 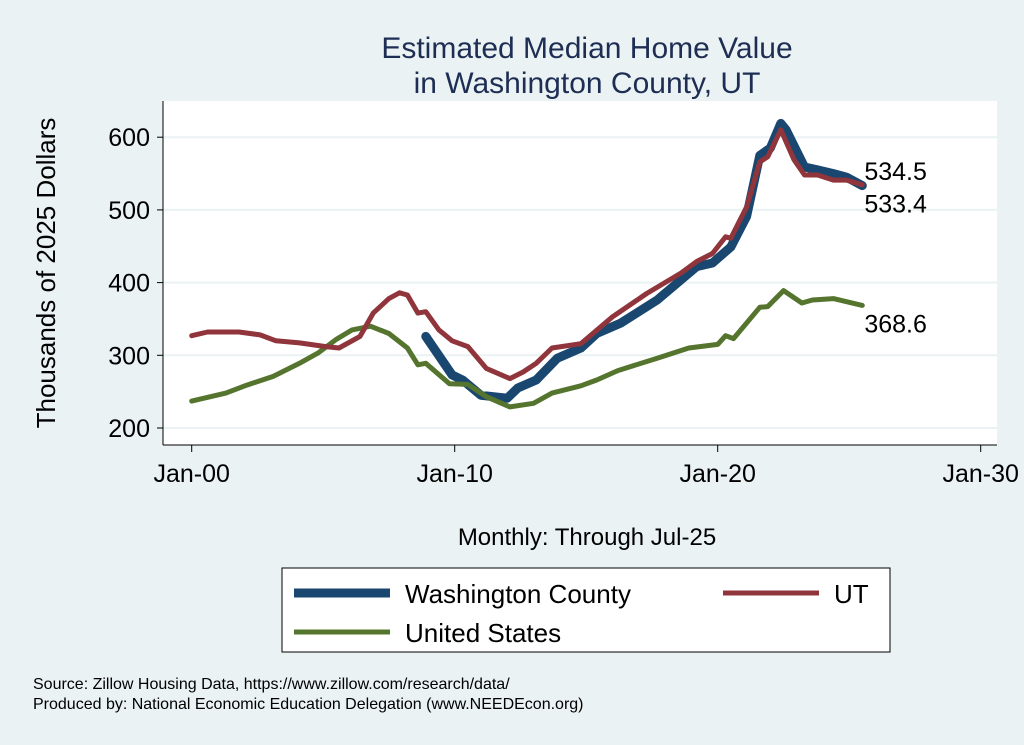 What do you see at coordinates (191, 474) in the screenshot?
I see `x-tick-label: Jan-00` at bounding box center [191, 474].